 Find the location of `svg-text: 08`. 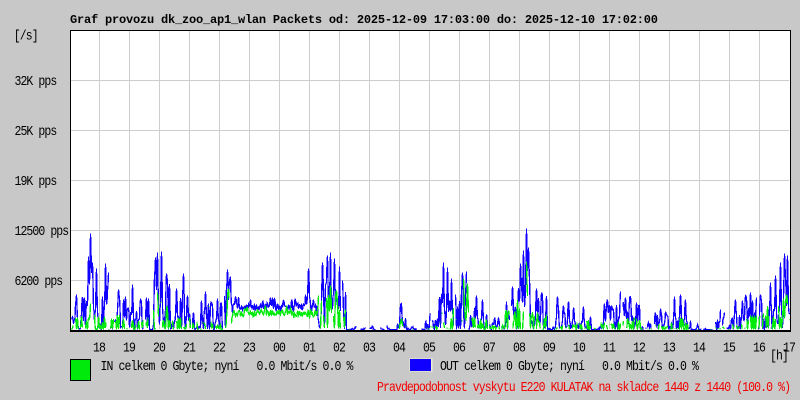

svg-text: 08 is located at coordinates (519, 348).